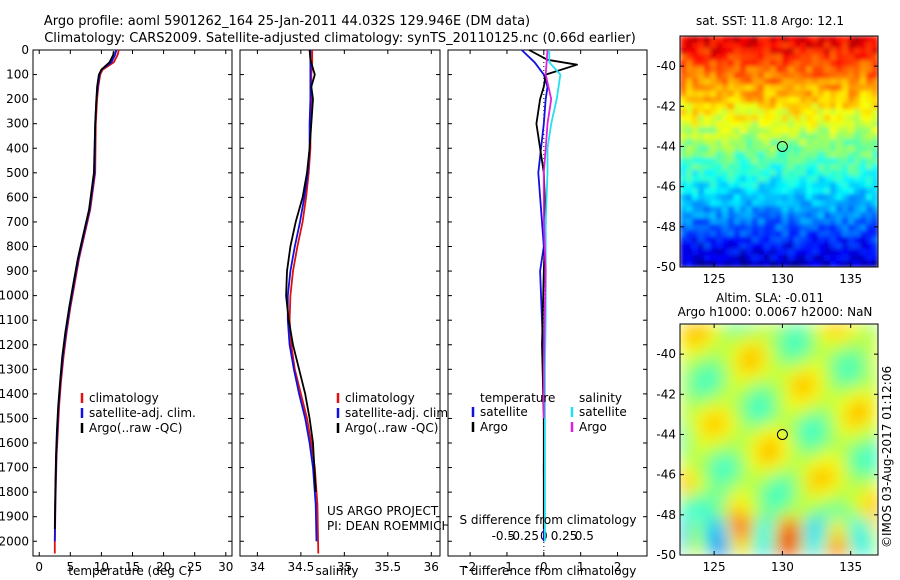 This screenshot has width=900, height=580. What do you see at coordinates (549, 302) in the screenshot?
I see `difference-lines` at bounding box center [549, 302].